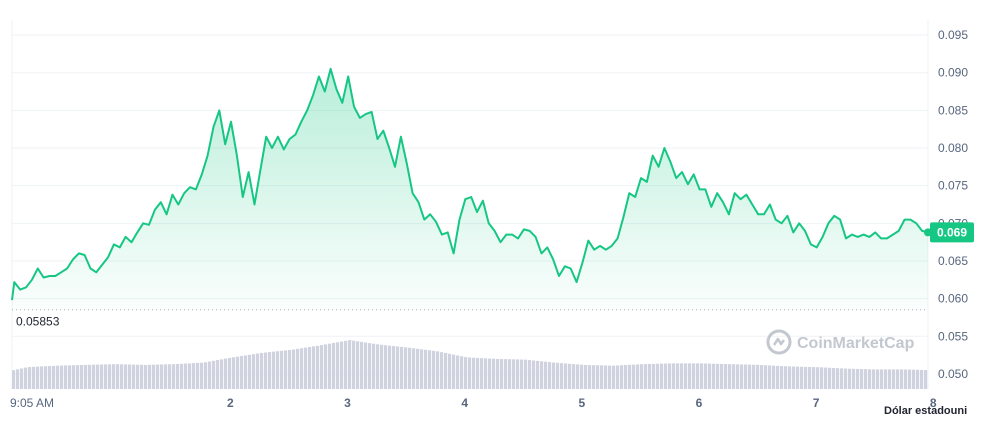 This screenshot has height=421, width=984. I want to click on baseline: 0.05853, so click(470, 319).